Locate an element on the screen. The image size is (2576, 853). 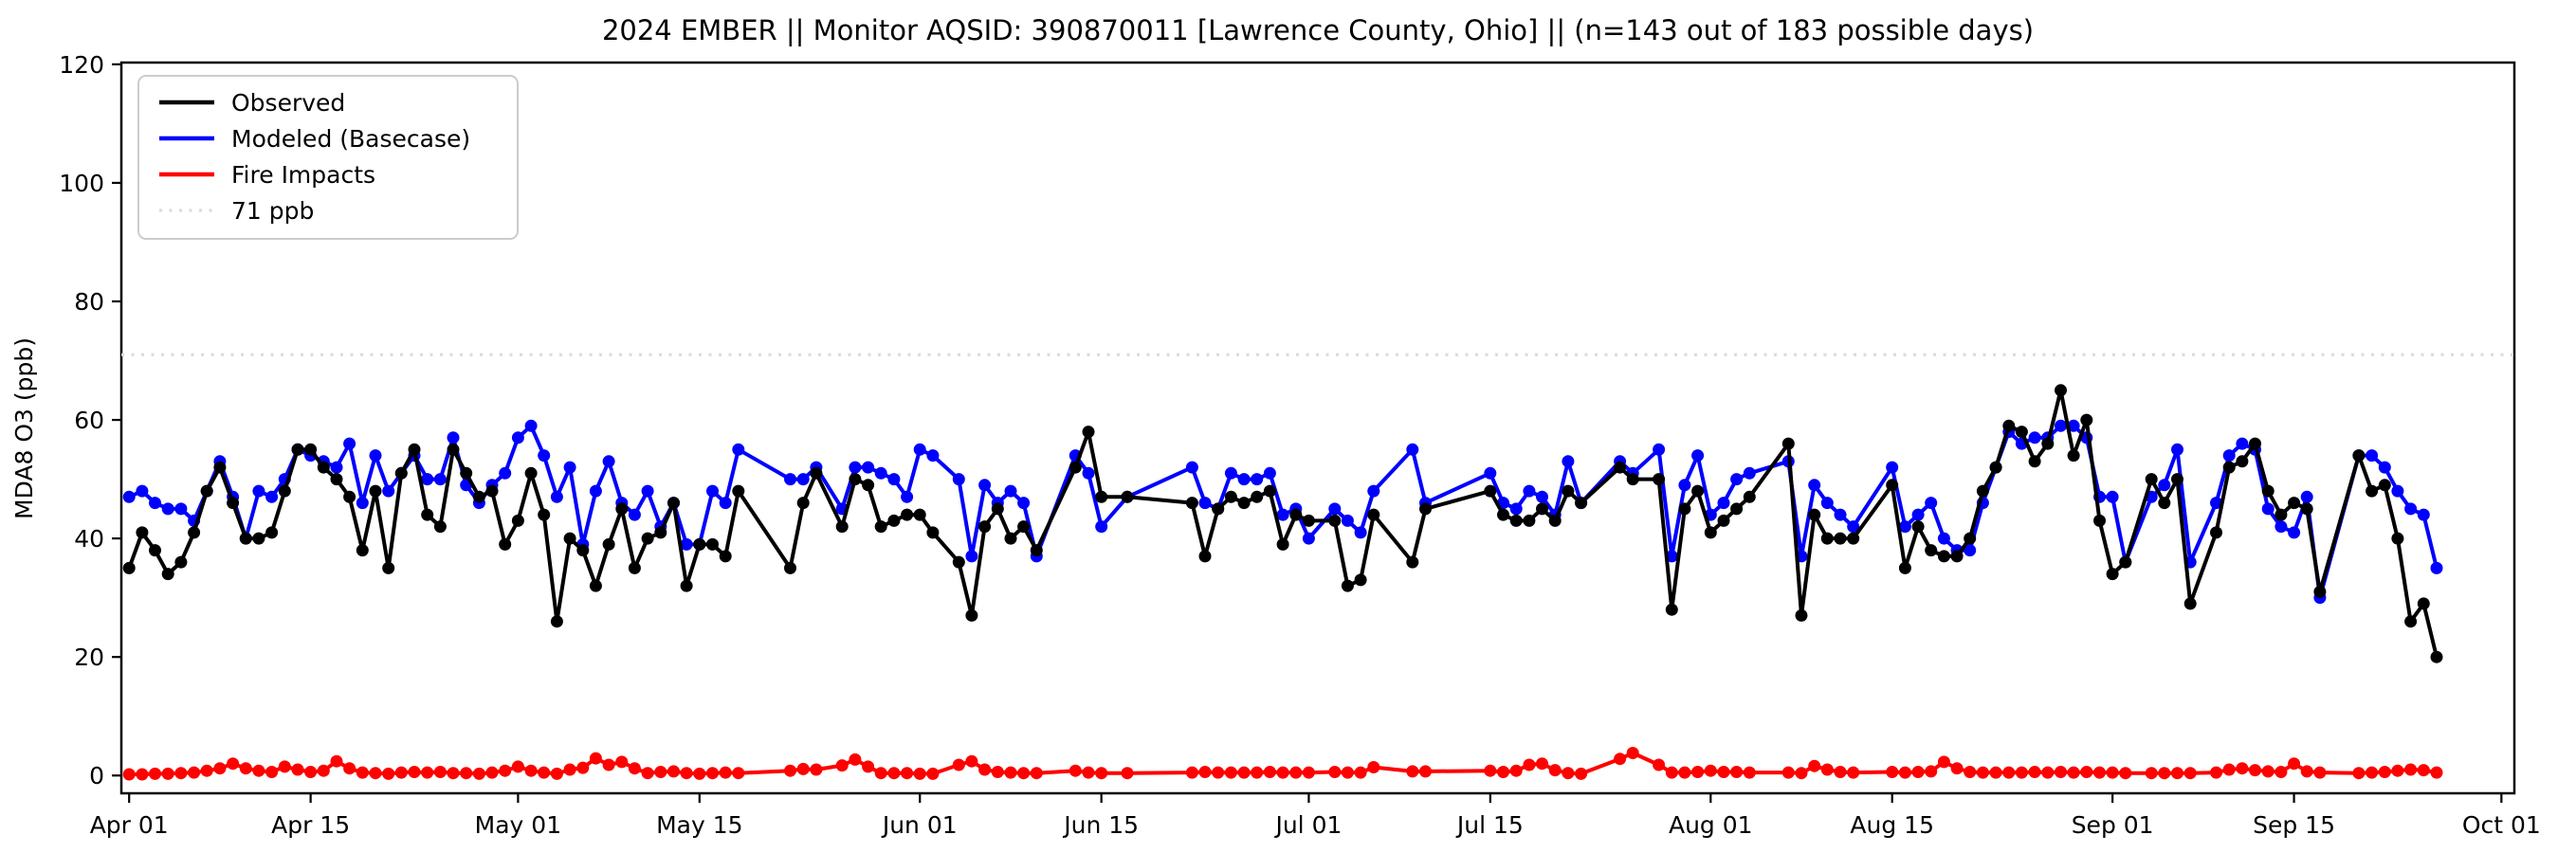
y-tick-label: 20 is located at coordinates (89, 657).